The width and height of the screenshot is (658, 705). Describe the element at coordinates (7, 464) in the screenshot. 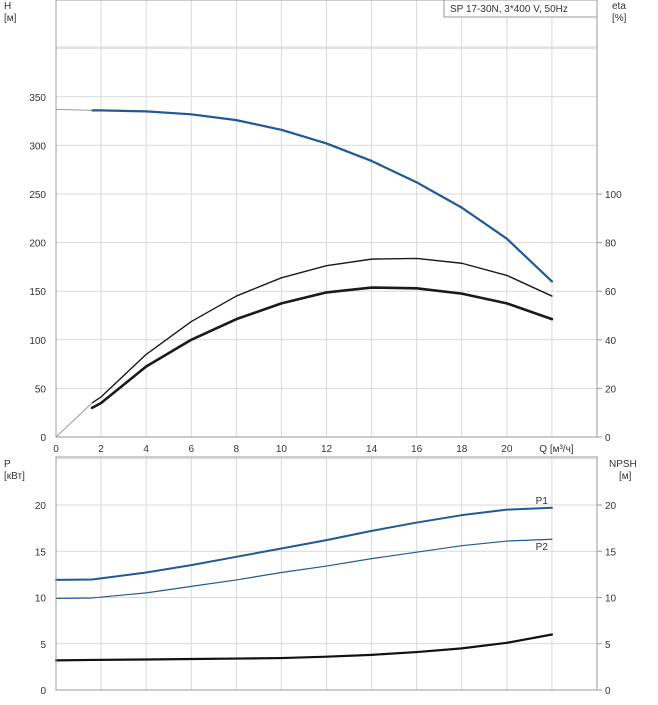

I see `y-axis-title-lower: P` at that location.